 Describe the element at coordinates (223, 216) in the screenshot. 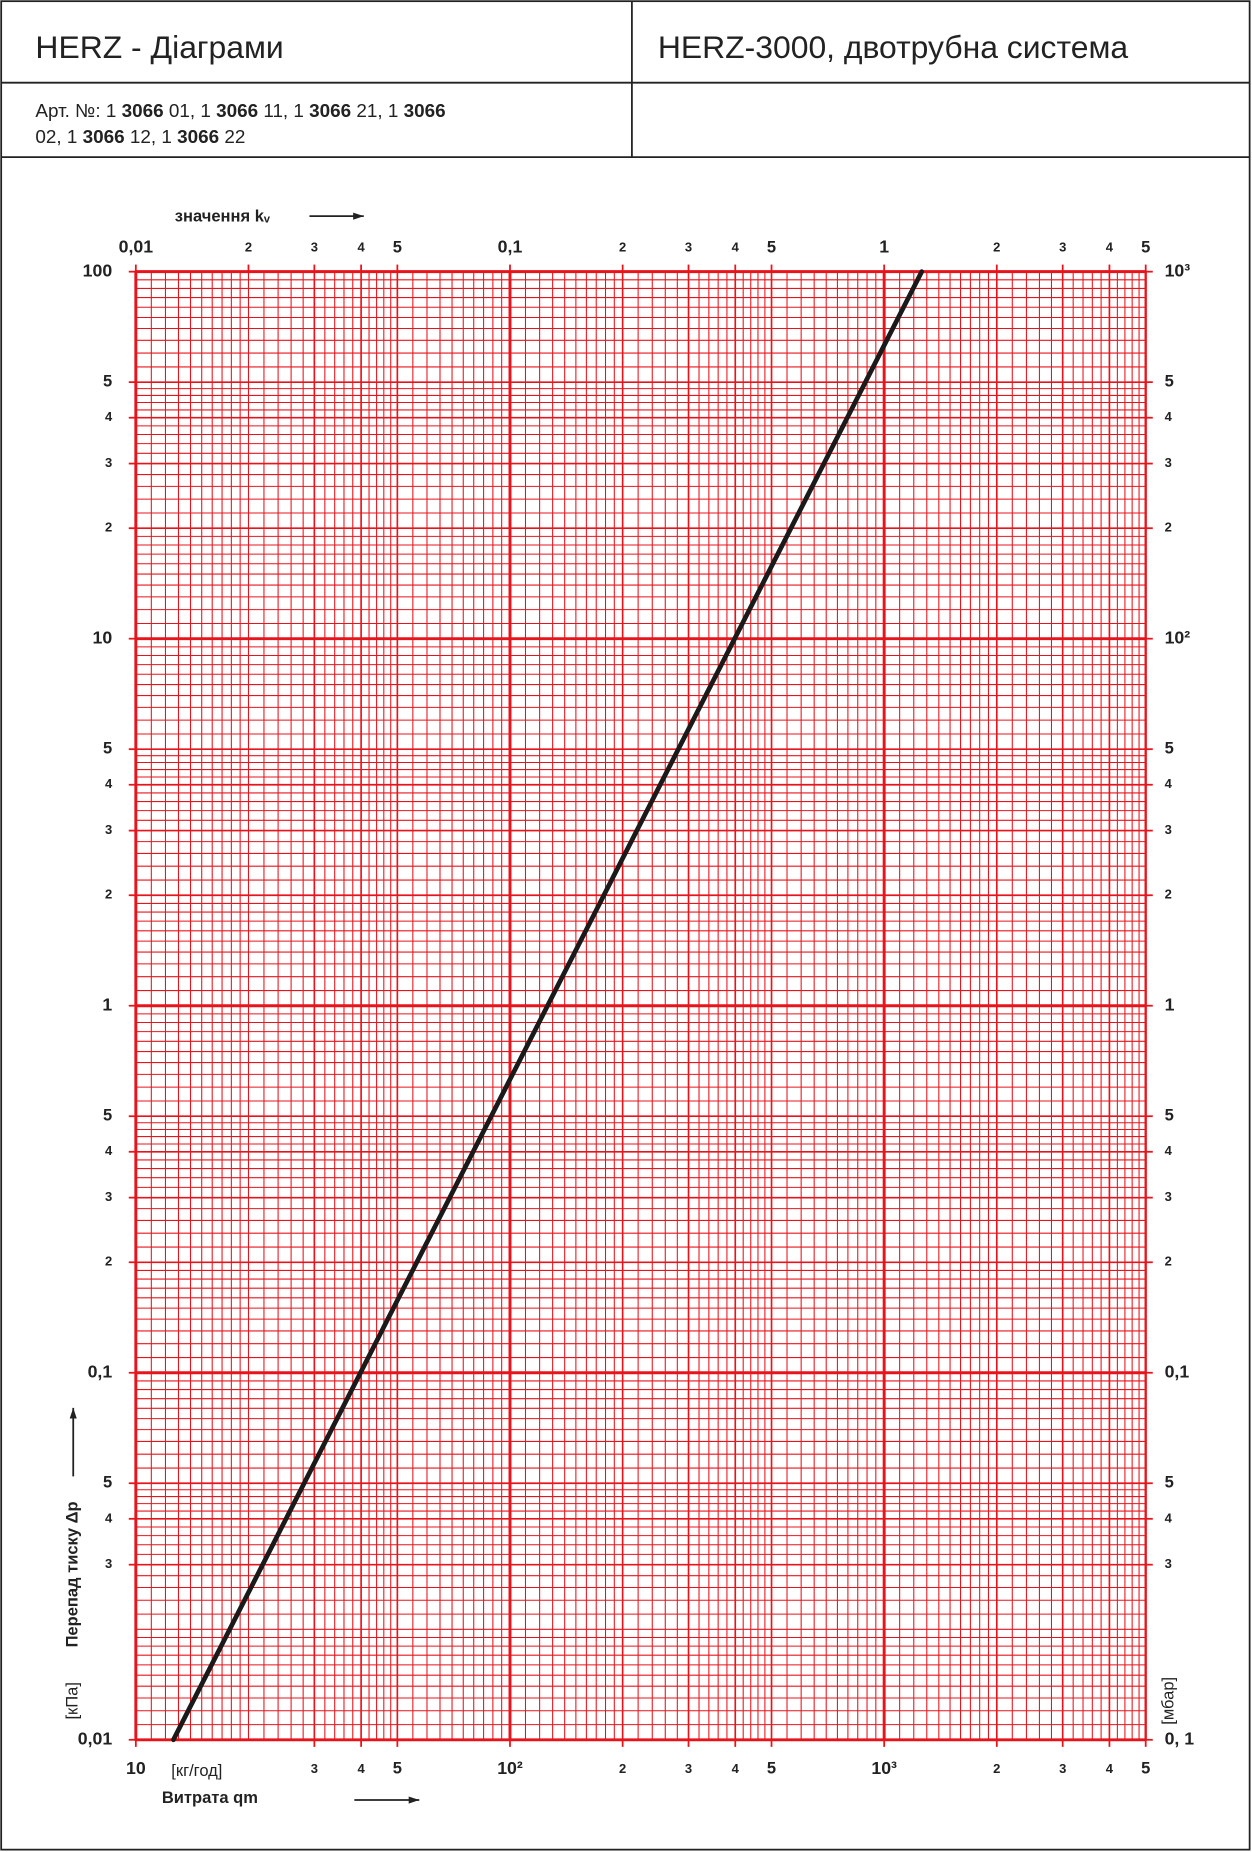

I see `top-axis-label: значення kᵥ` at that location.